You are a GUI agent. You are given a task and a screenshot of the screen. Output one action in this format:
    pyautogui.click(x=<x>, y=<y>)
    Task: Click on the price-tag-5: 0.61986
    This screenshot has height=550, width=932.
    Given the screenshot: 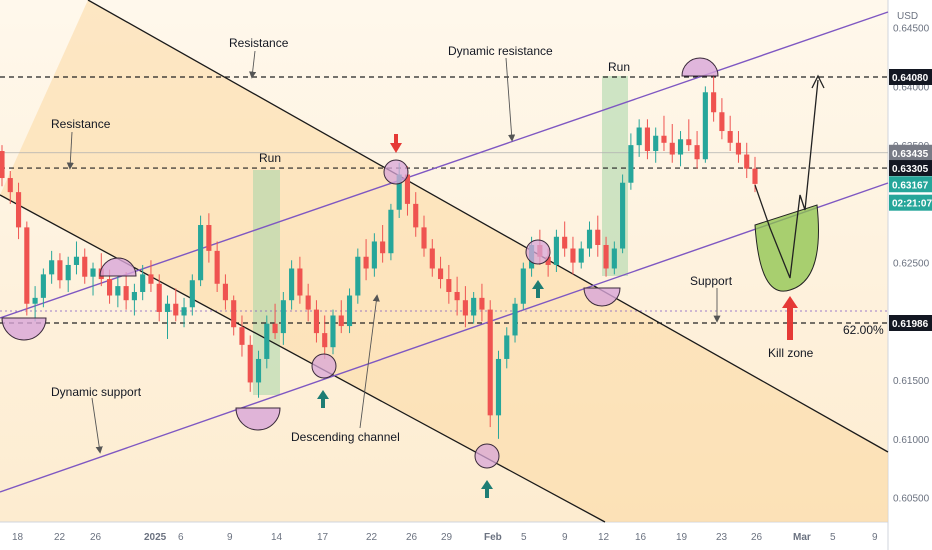 What is the action you would take?
    pyautogui.click(x=910, y=323)
    